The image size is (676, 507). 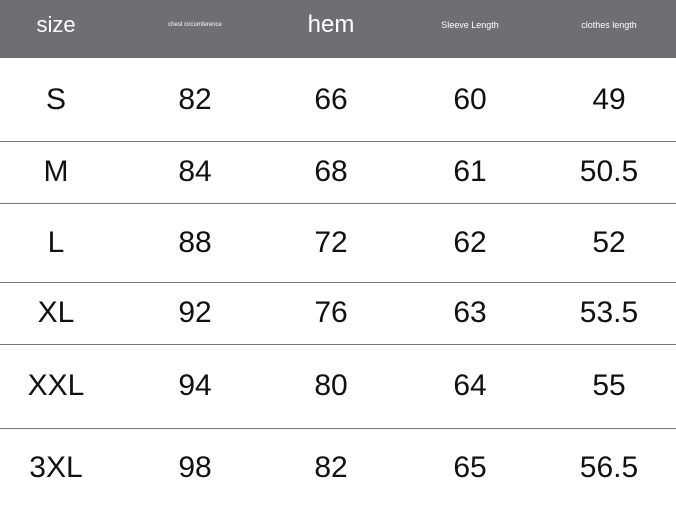 I want to click on measurement-cell: 66, so click(x=331, y=99).